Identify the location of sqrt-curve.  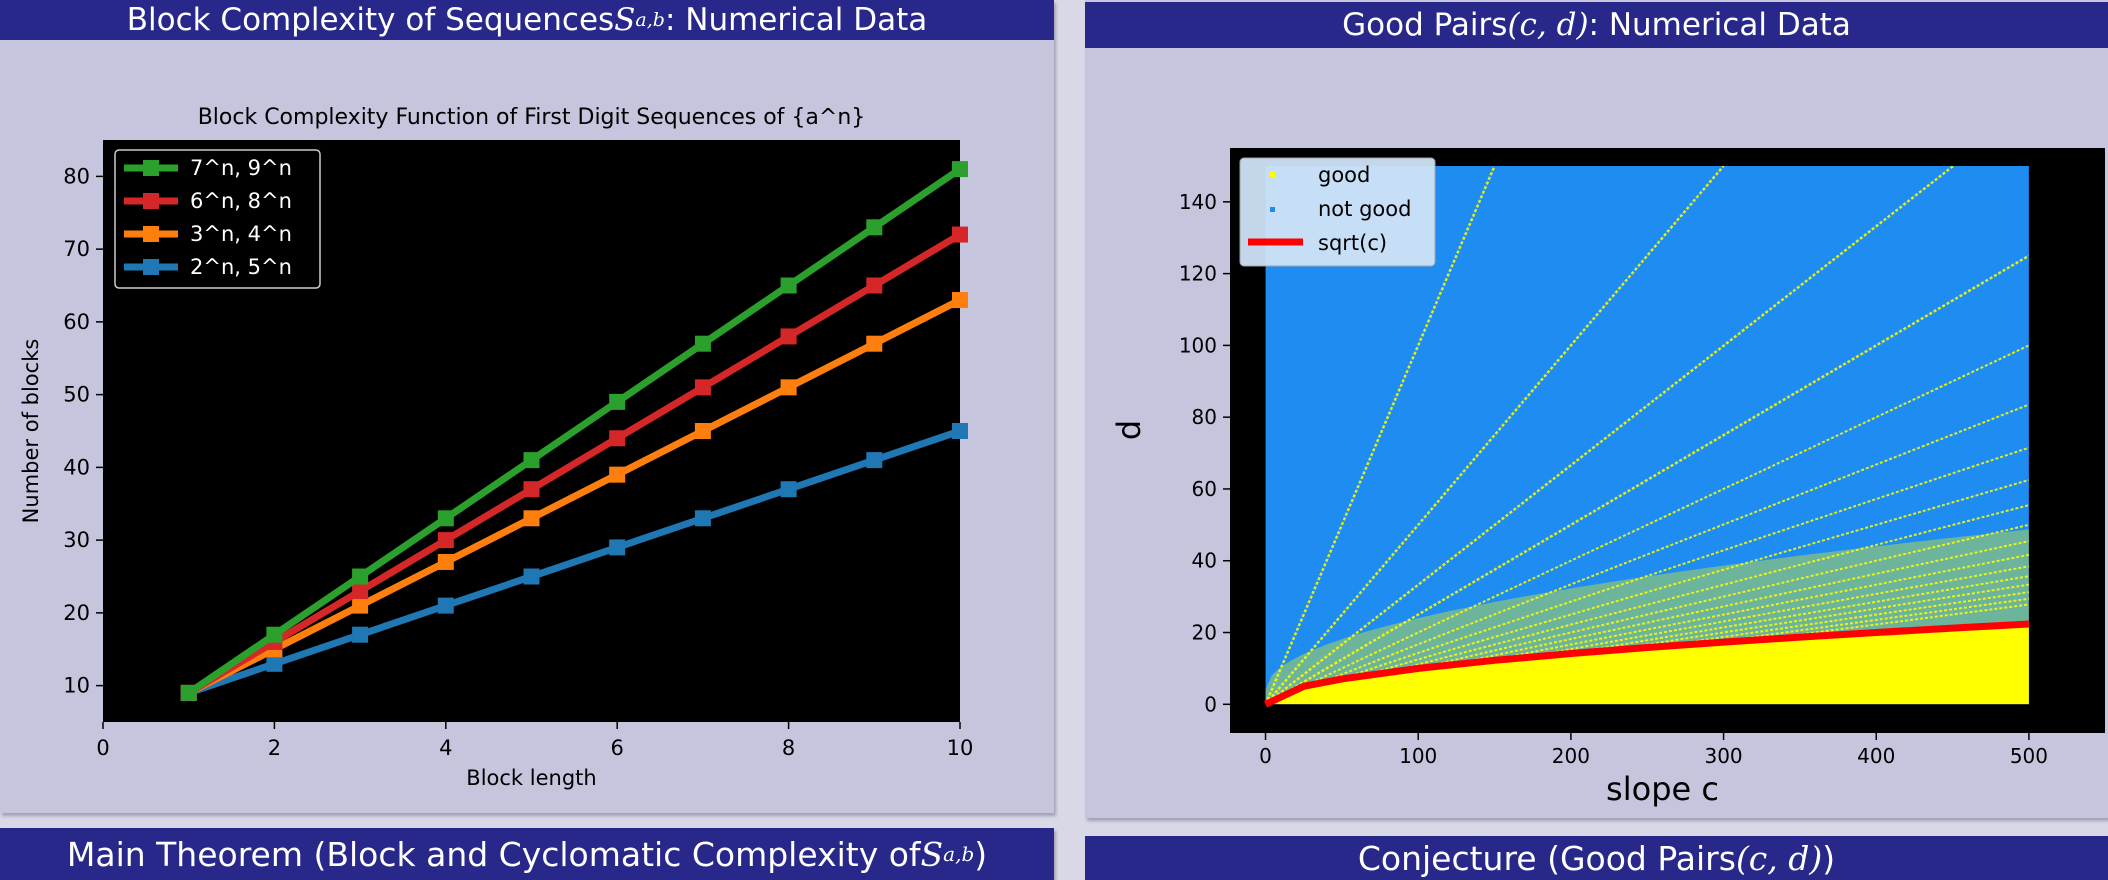
(1647, 664).